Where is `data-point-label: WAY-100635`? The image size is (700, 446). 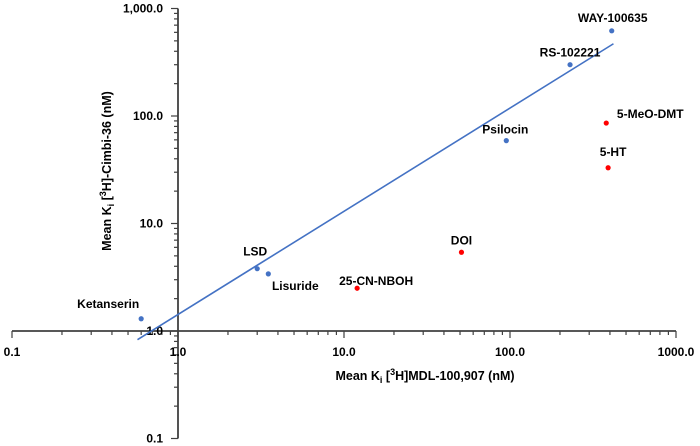 data-point-label: WAY-100635 is located at coordinates (613, 18).